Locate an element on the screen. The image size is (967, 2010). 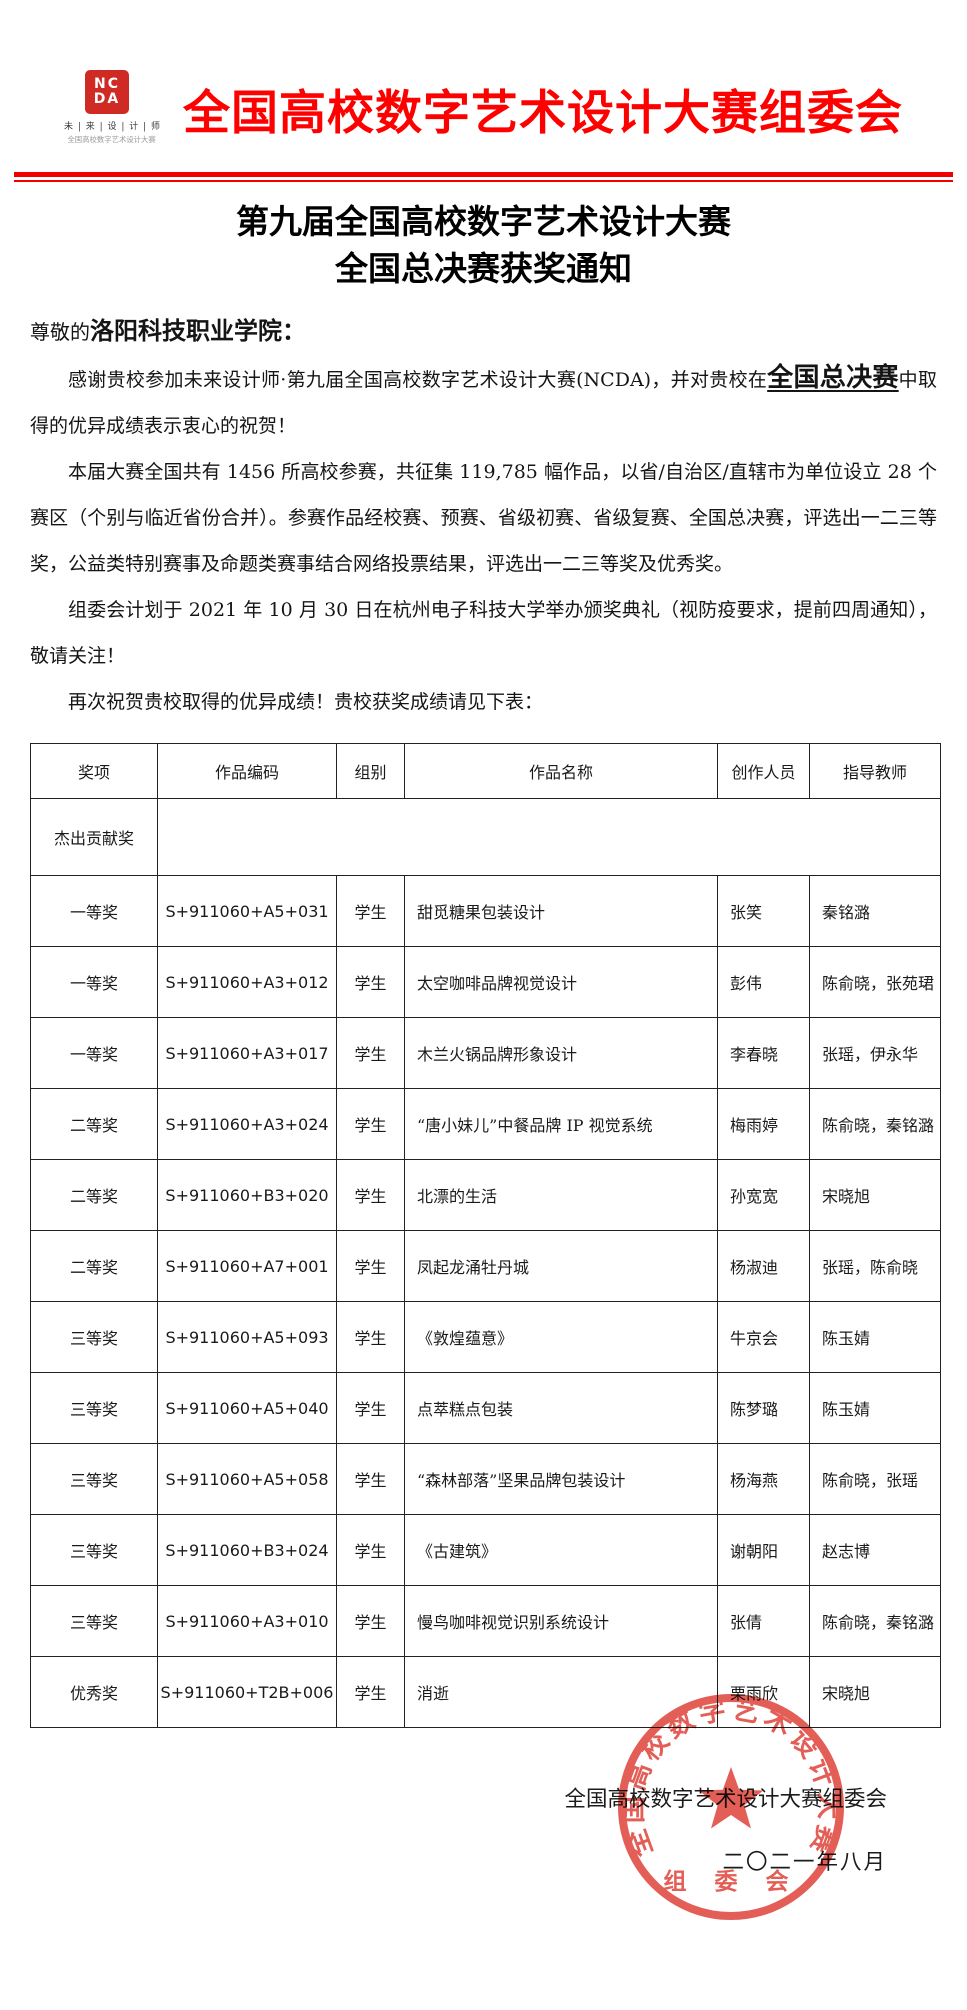
cell-title: 《古建筑》 is located at coordinates (561, 1550).